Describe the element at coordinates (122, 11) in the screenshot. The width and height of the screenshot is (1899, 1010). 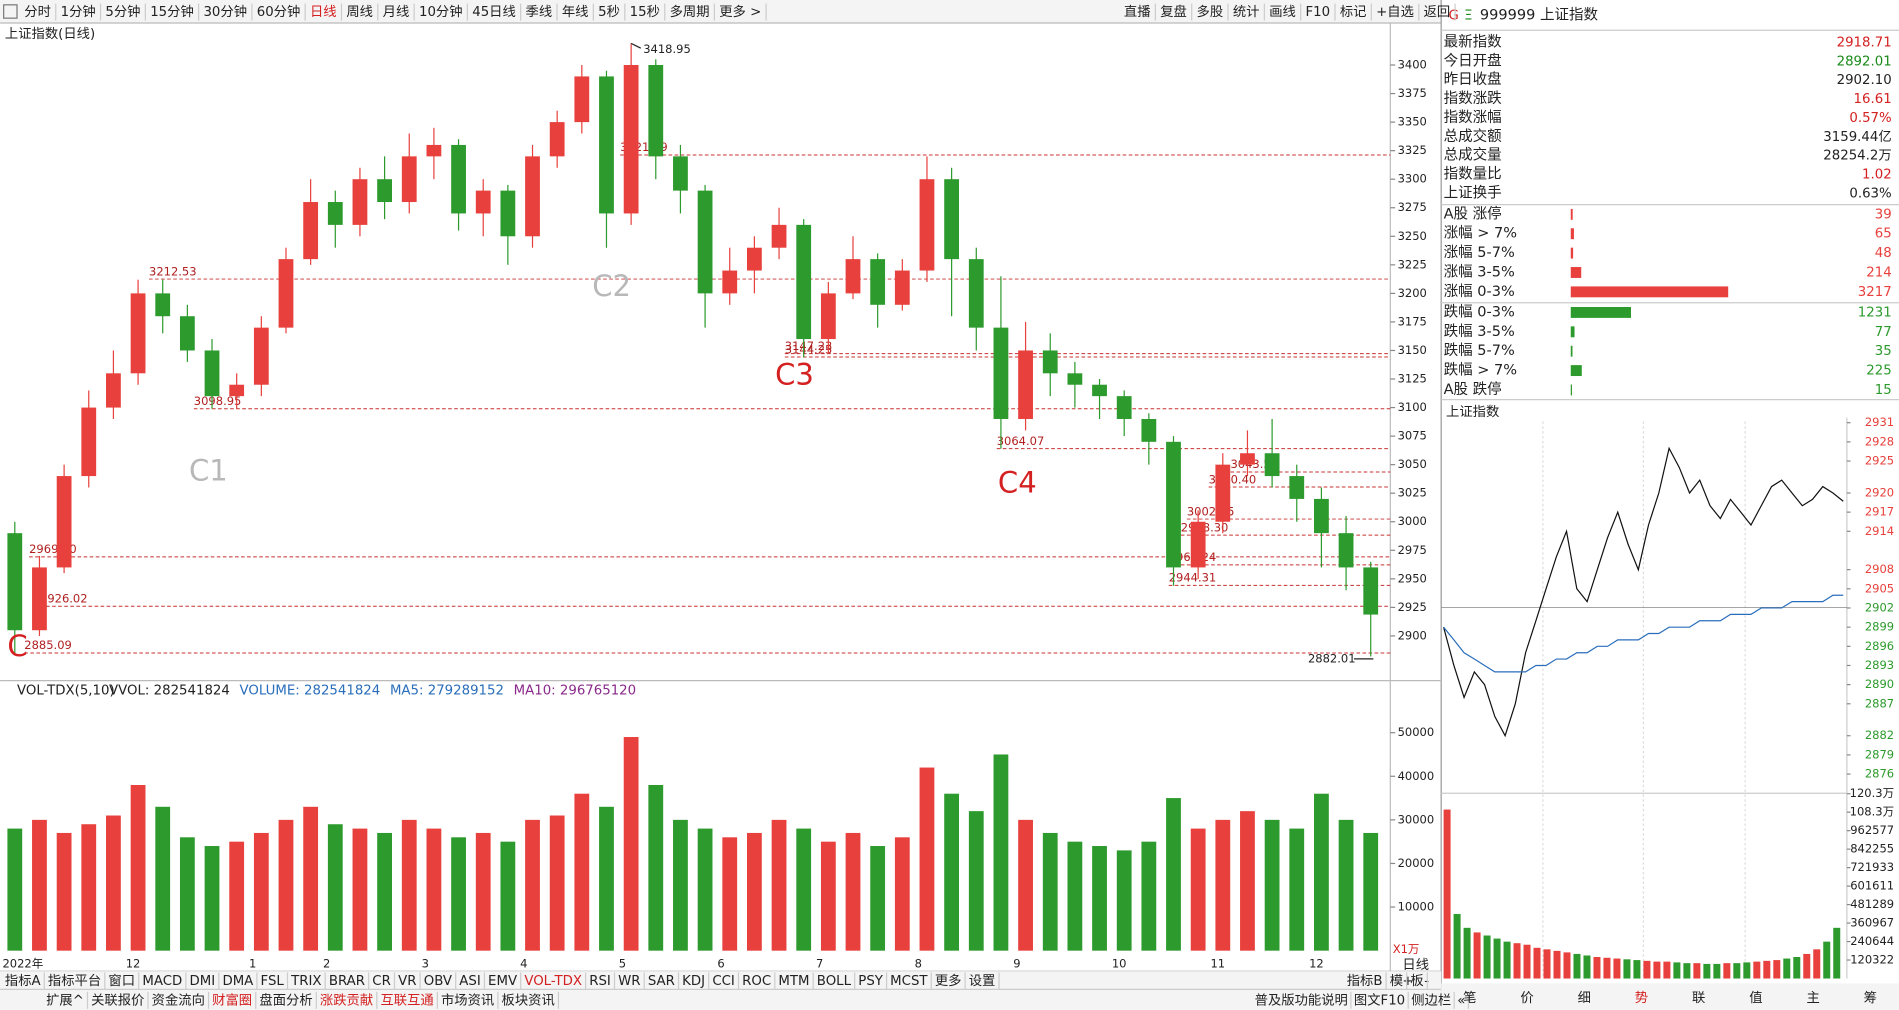
I see `toolbar-button: 5分钟` at that location.